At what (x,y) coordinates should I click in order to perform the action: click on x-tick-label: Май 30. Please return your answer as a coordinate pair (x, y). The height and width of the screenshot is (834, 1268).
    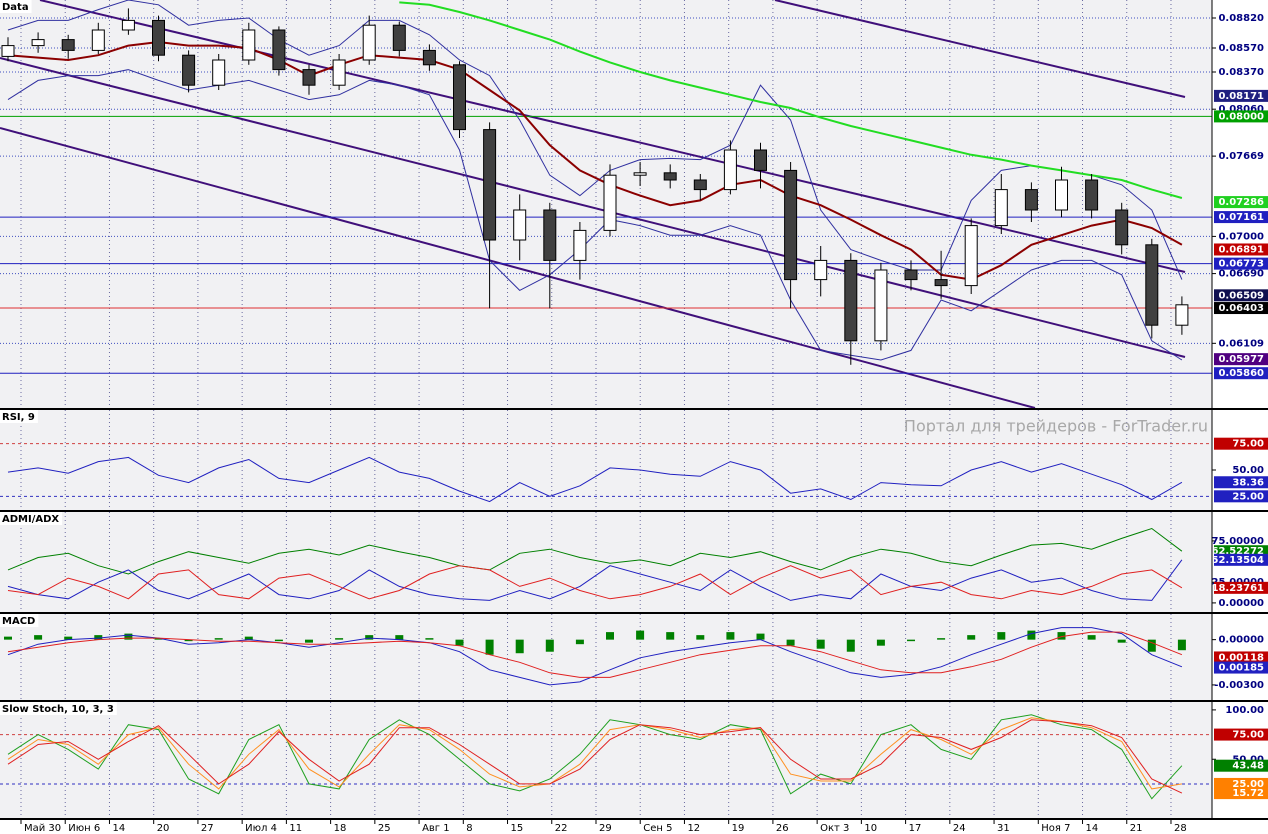
    Looking at the image, I should click on (42, 828).